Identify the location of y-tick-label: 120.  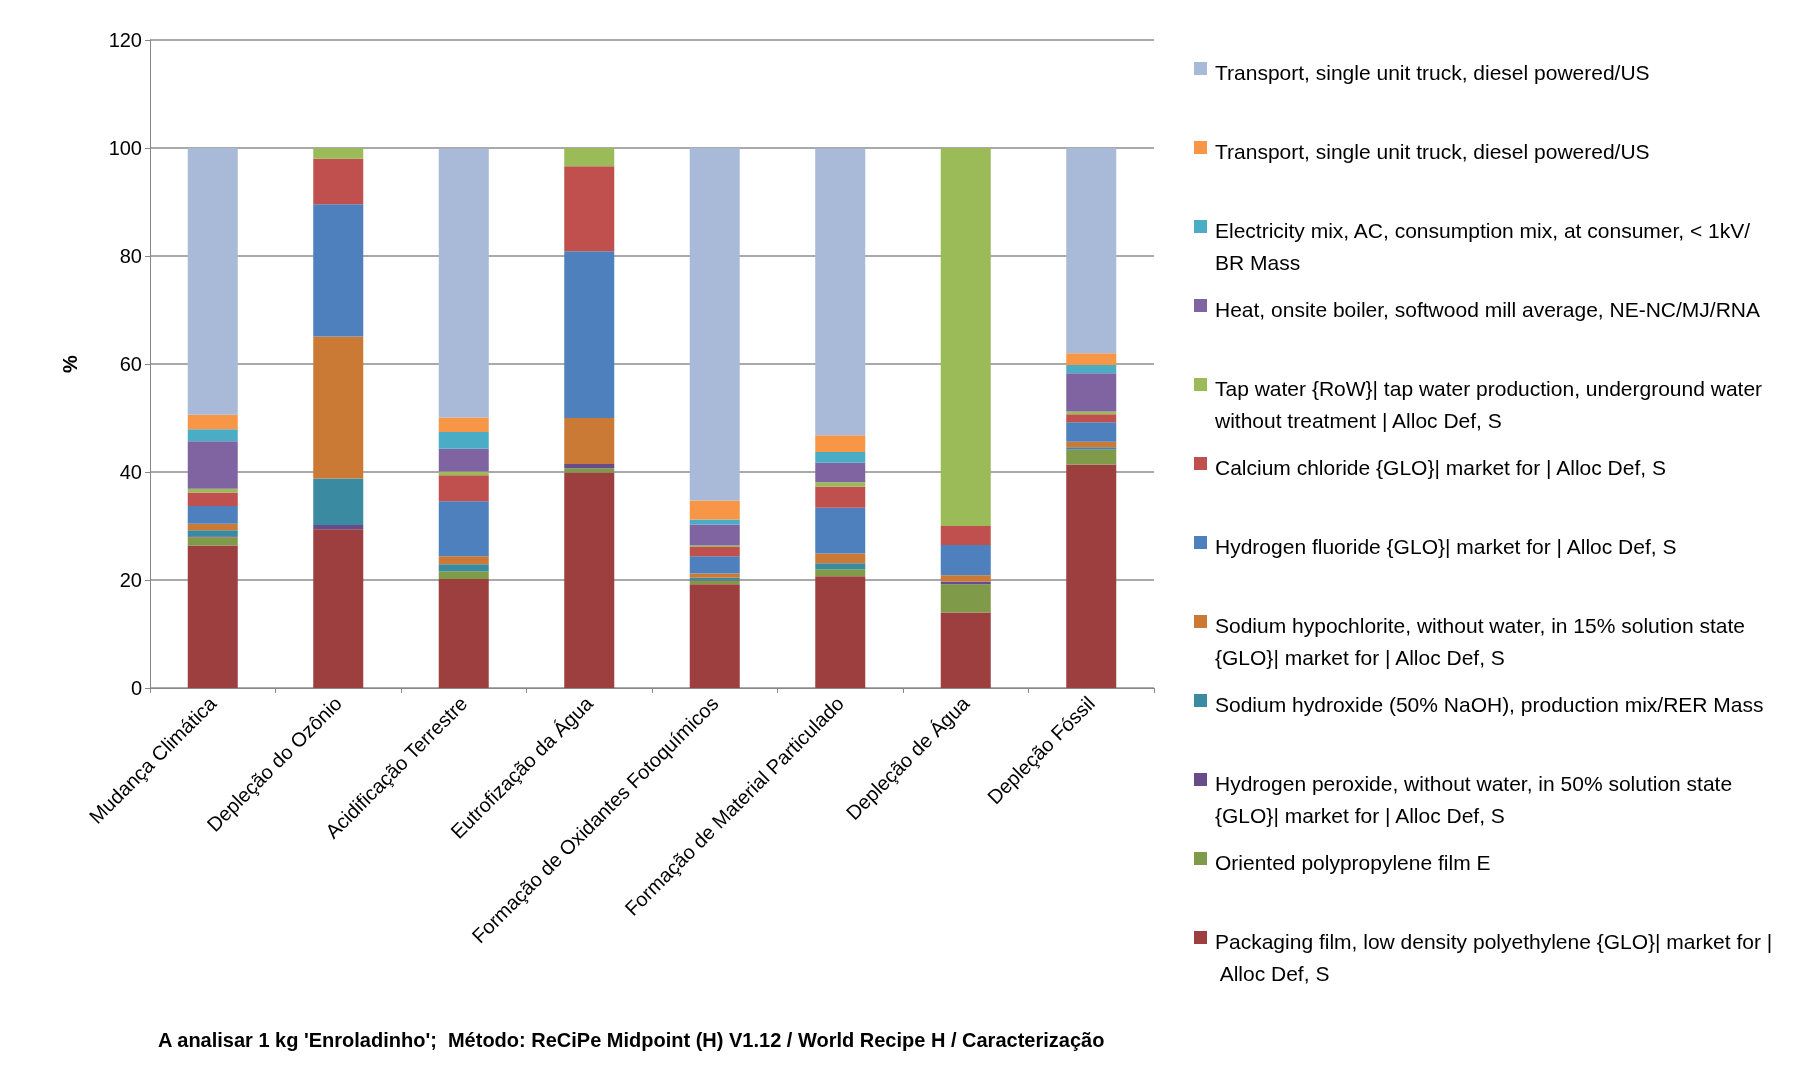
(125, 40).